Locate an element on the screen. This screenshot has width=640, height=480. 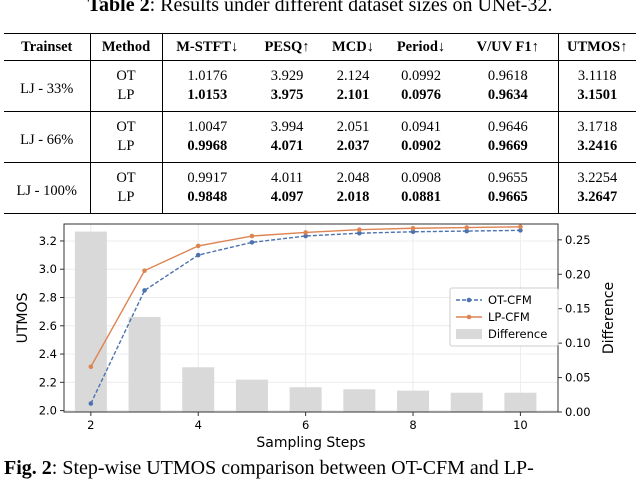
y2-tick-label: 0.20 is located at coordinates (578, 274).